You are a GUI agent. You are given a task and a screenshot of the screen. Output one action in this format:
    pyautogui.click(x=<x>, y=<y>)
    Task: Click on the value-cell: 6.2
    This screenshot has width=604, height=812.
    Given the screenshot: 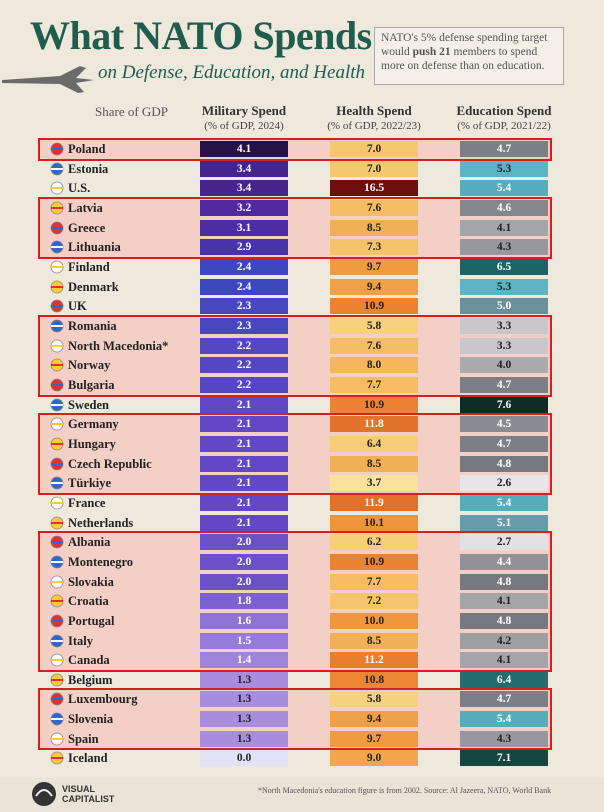 What is the action you would take?
    pyautogui.click(x=374, y=542)
    